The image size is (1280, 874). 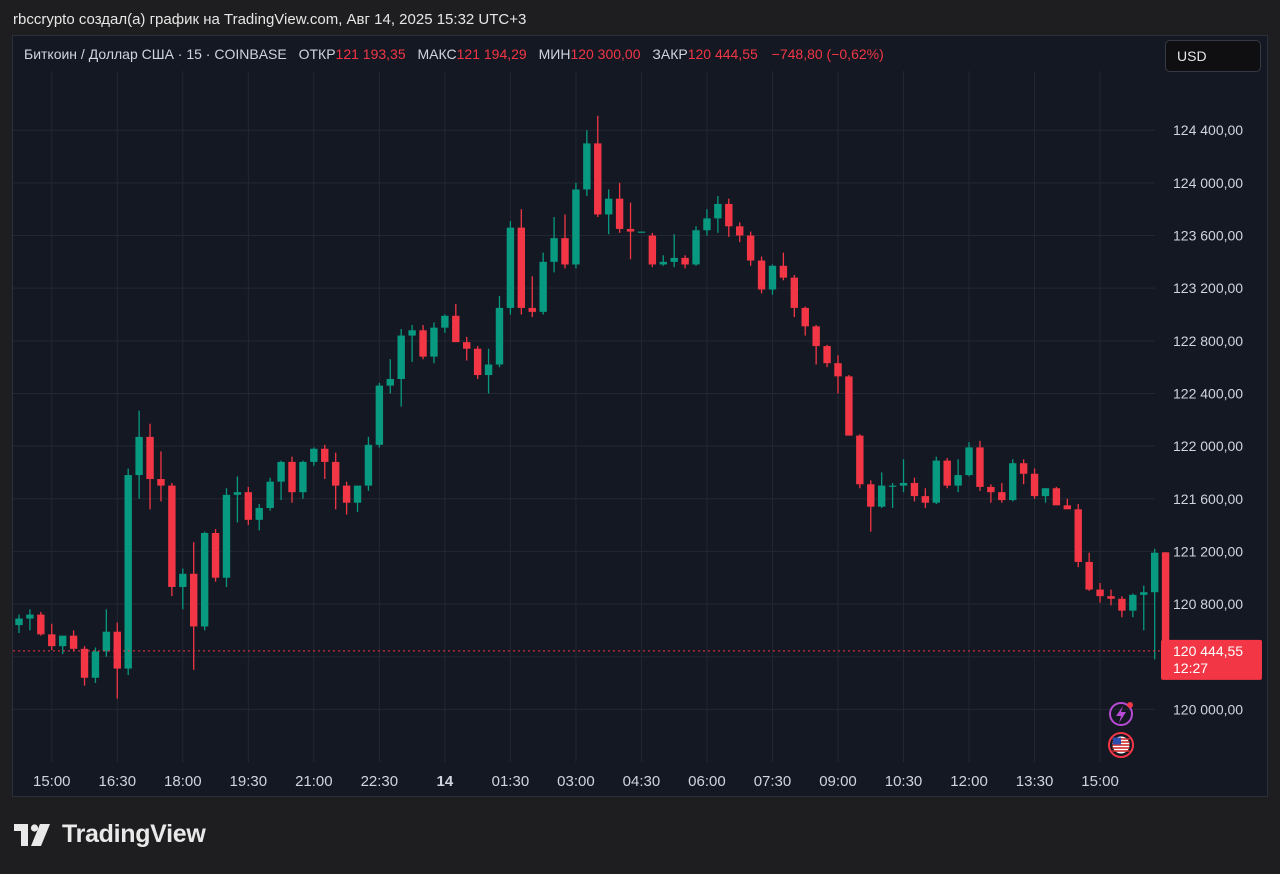 I want to click on currency-button: USD, so click(x=1213, y=56).